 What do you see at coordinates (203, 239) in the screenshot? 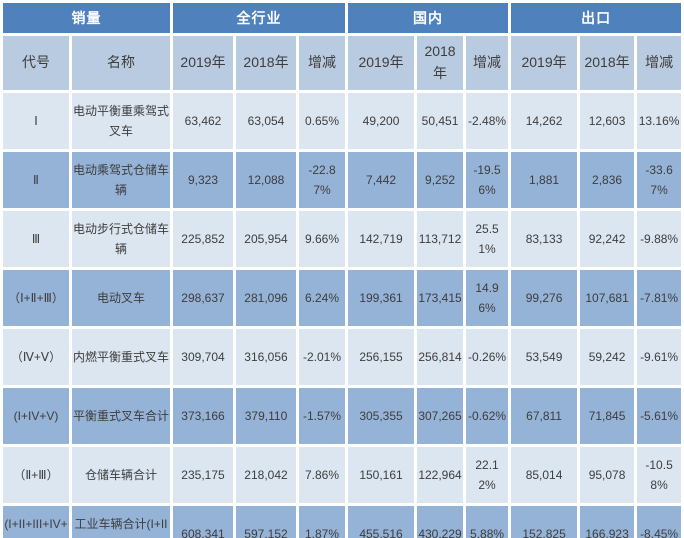
I see `value-cell: 225,852` at bounding box center [203, 239].